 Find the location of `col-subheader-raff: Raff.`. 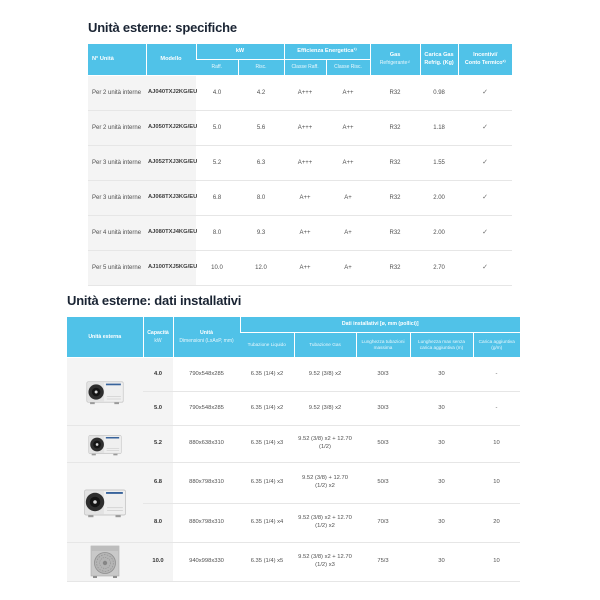

col-subheader-raff: Raff. is located at coordinates (217, 67).